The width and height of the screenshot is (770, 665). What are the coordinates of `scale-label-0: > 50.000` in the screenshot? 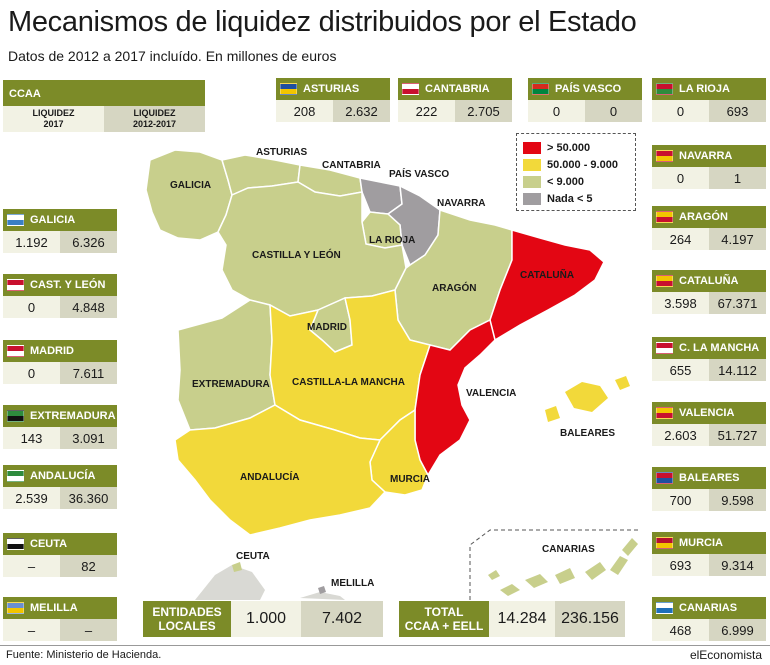 It's located at (569, 147).